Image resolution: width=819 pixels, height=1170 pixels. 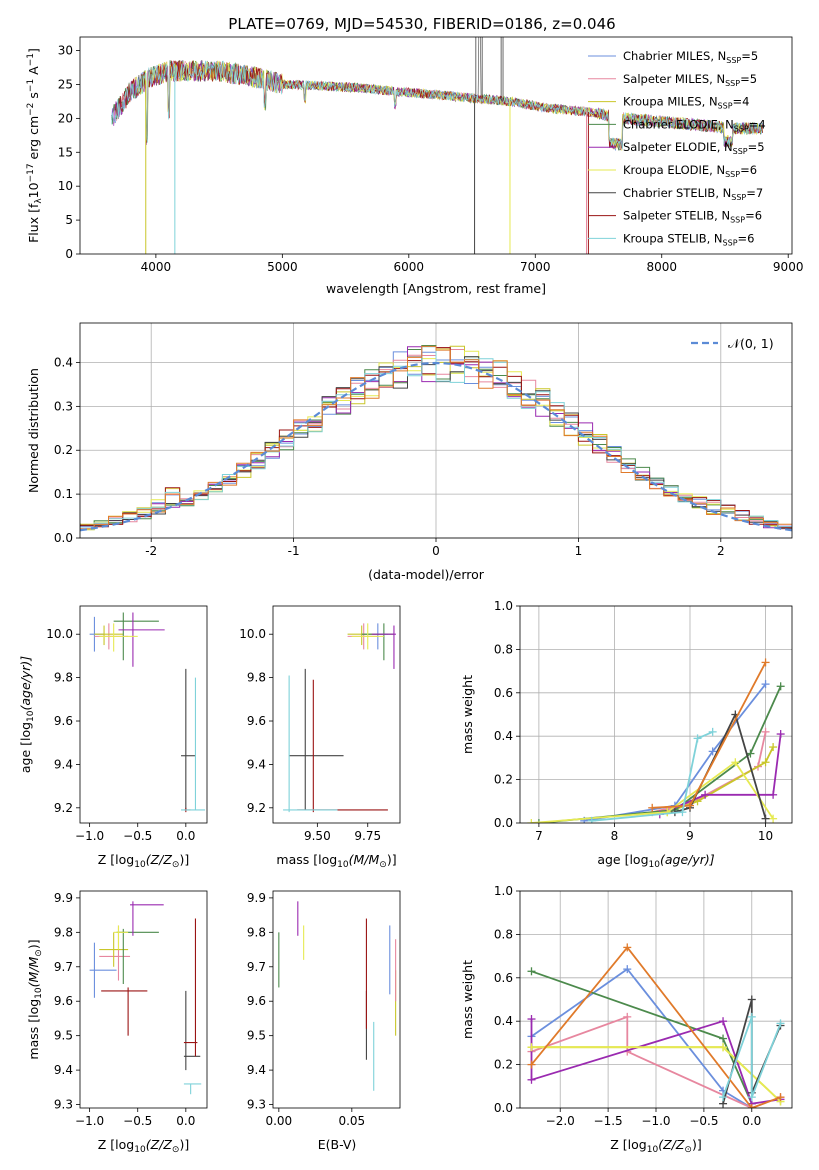 I want to click on x-axis-label: (data-model)/error, so click(x=426, y=574).